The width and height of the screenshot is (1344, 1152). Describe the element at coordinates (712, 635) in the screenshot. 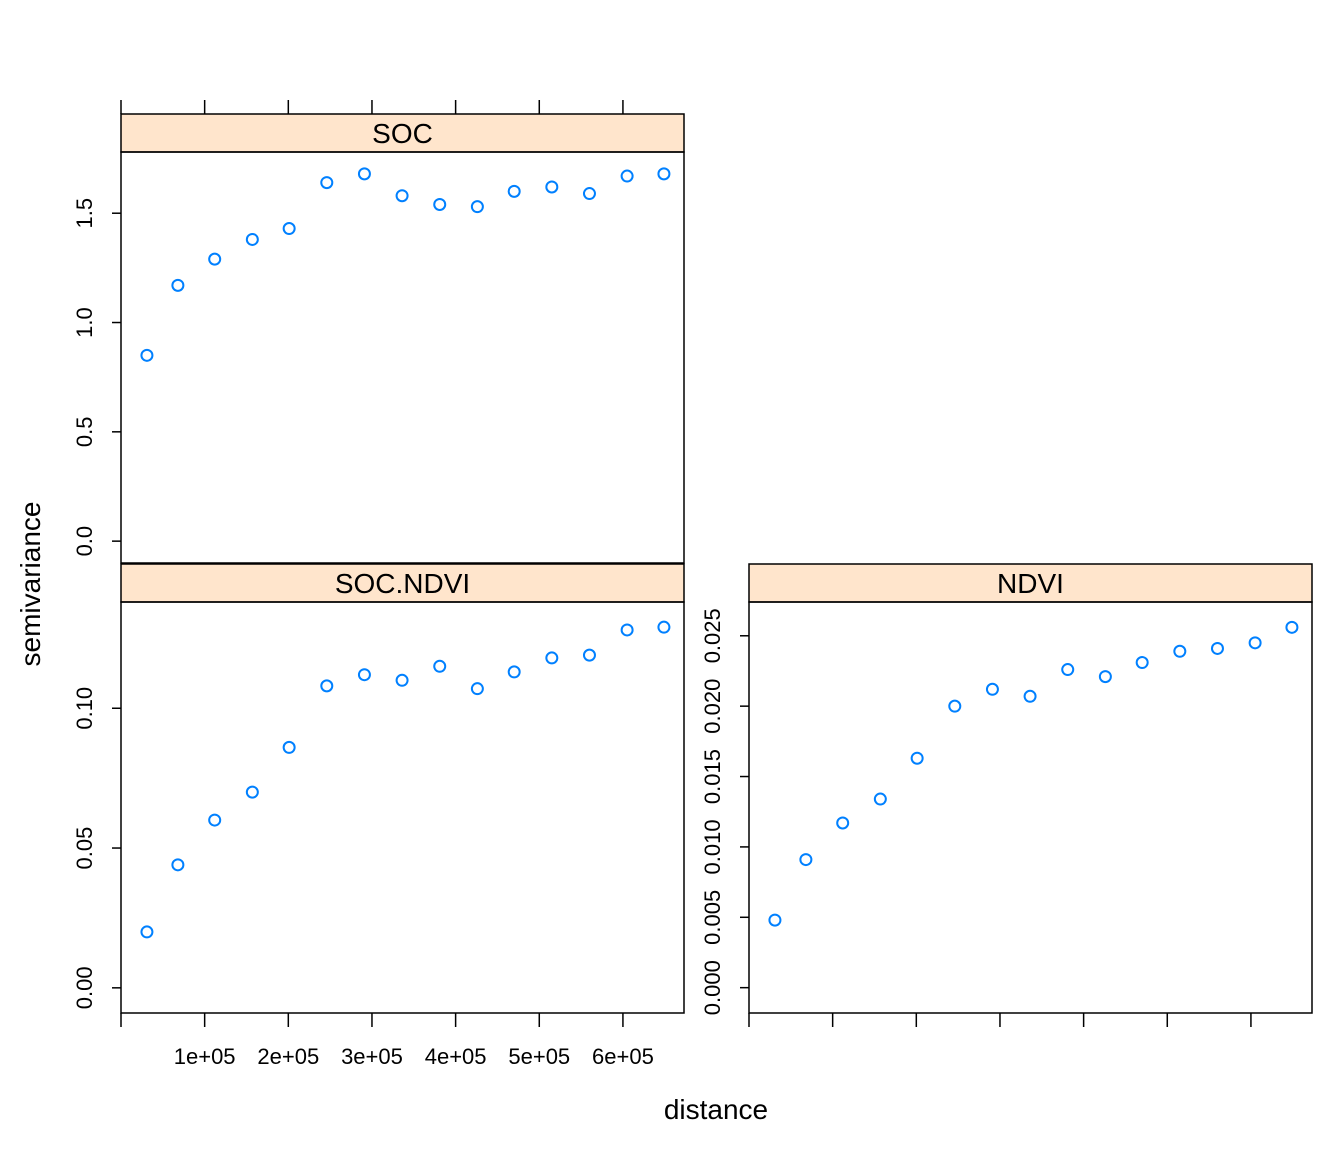

I see `y-tick-label-ndvi: 0.025` at that location.